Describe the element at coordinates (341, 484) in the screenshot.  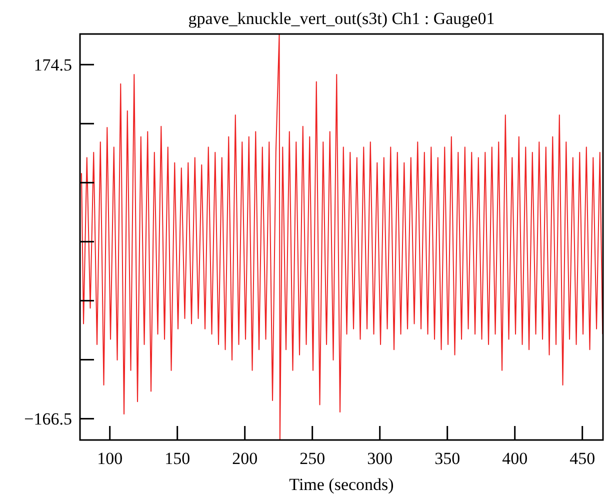
I see `x-axis-title: Time (seconds)` at that location.